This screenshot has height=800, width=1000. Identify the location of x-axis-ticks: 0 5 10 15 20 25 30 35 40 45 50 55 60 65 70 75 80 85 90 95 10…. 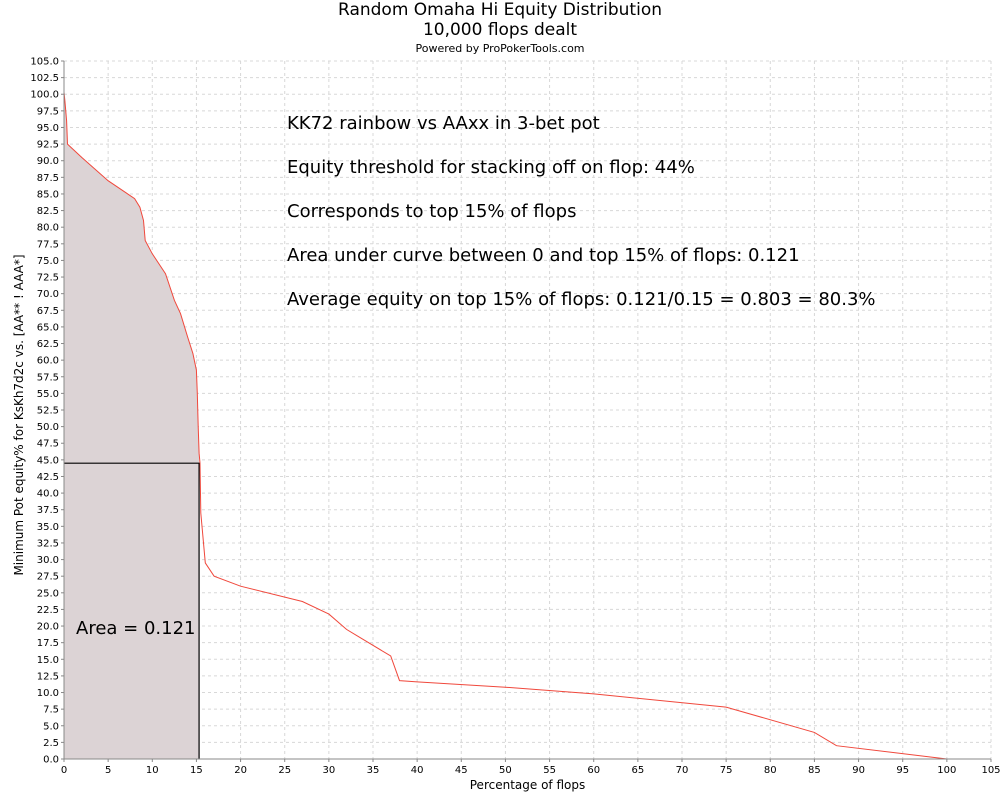
(530, 767).